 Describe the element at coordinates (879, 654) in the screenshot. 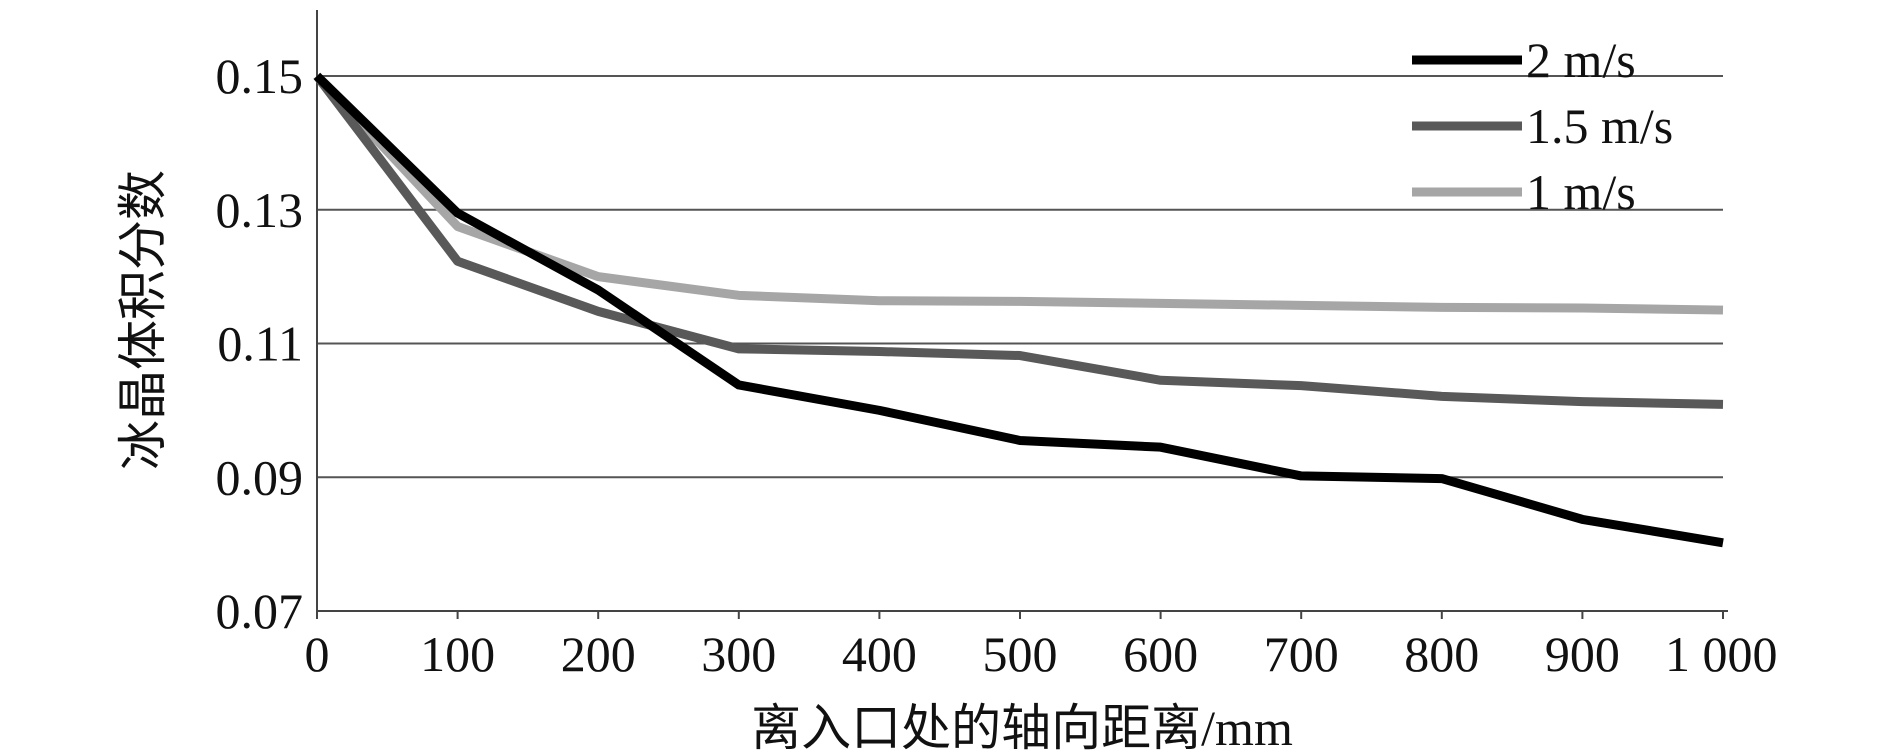

I see `x-tick-label: 400` at that location.